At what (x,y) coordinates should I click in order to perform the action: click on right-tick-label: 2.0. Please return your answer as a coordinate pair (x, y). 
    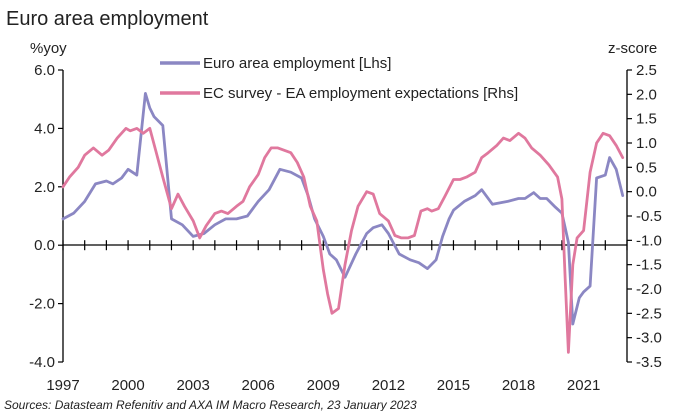
    Looking at the image, I should click on (646, 94).